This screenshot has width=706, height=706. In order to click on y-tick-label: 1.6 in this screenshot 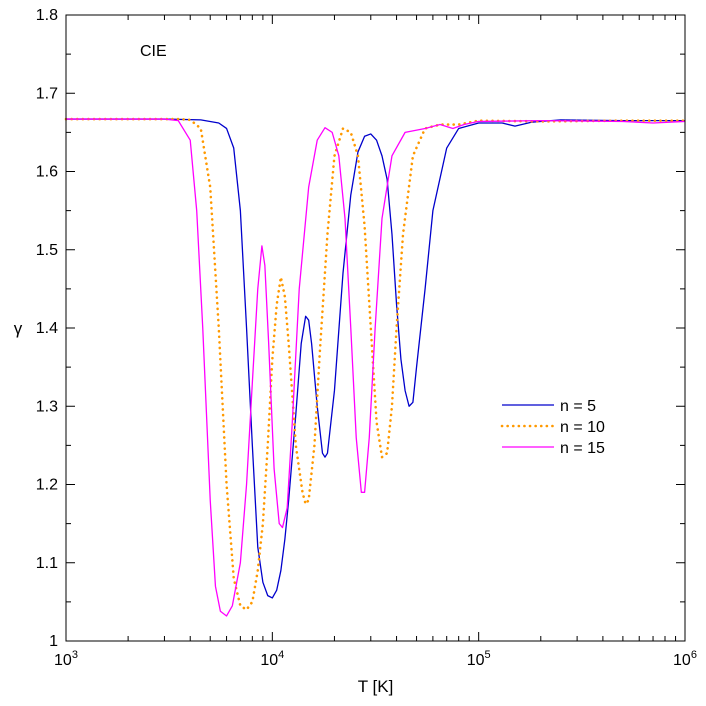, I will do `click(47, 172)`.